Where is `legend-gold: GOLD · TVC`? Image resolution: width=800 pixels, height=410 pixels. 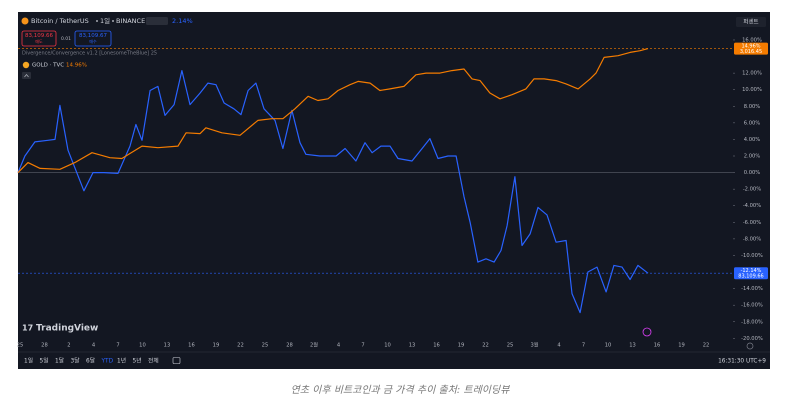
legend-gold: GOLD · TVC is located at coordinates (48, 66).